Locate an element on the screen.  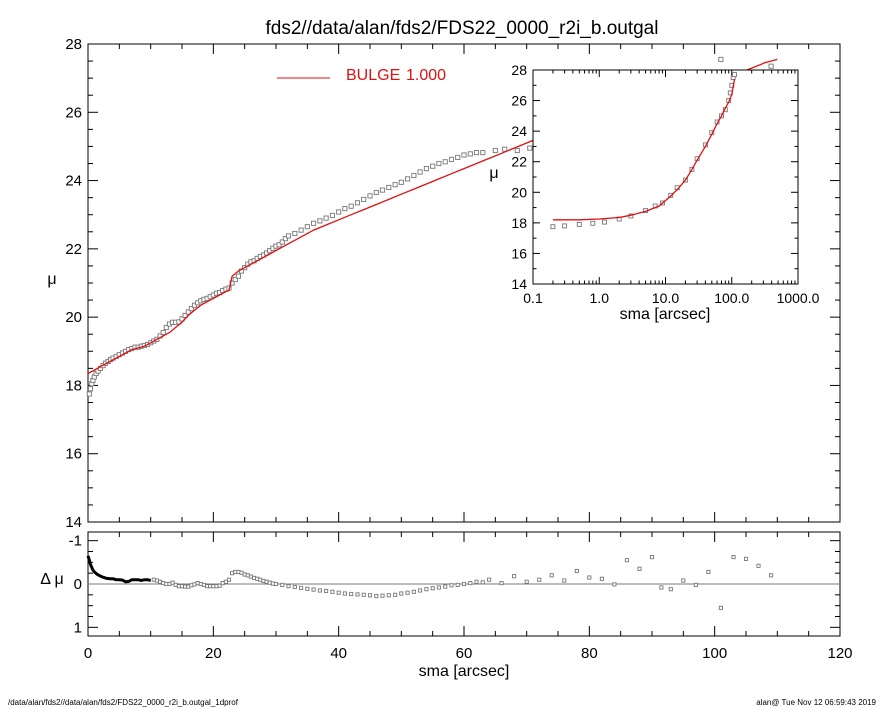
y-tick-label: 1 is located at coordinates (78, 627).